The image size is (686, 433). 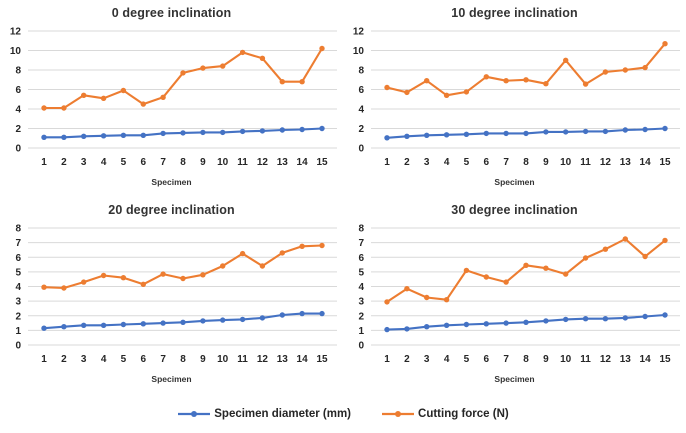 What do you see at coordinates (463, 413) in the screenshot?
I see `legend-label: Cutting force (N)` at bounding box center [463, 413].